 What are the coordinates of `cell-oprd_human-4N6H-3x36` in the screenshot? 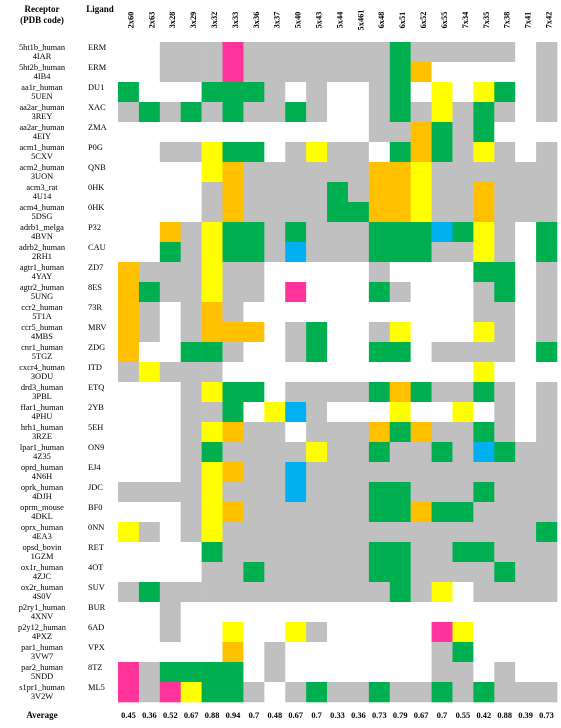 It's located at (254, 472).